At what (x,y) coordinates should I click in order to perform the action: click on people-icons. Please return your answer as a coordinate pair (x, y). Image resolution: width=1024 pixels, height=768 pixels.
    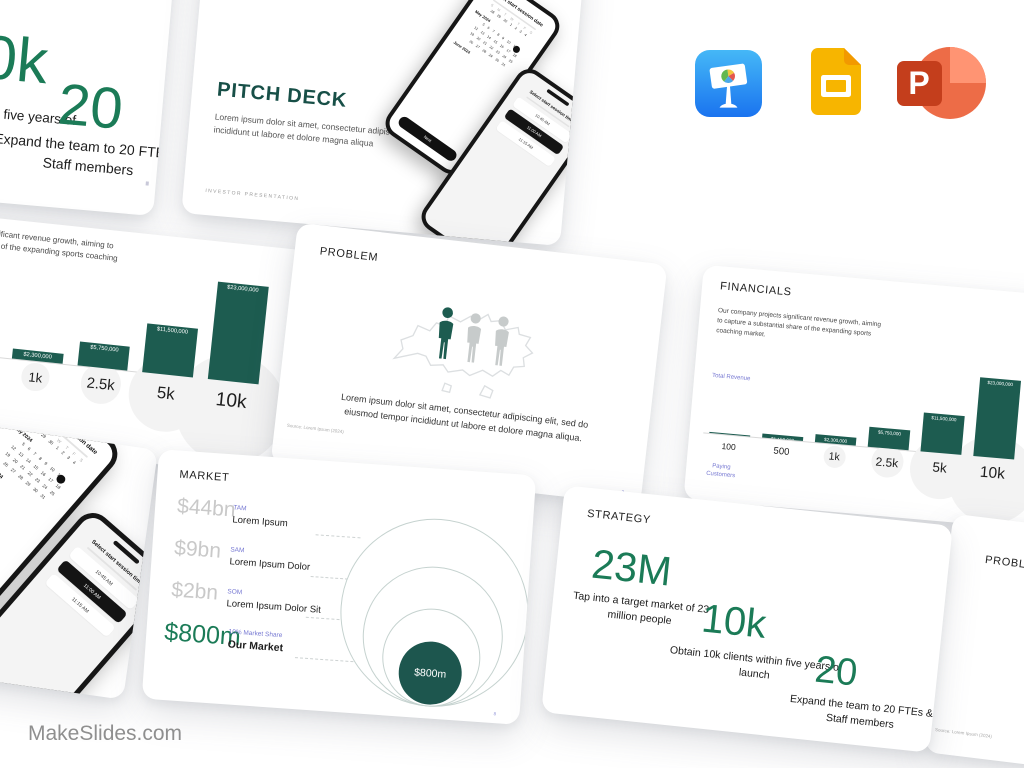
    Looking at the image, I should click on (473, 337).